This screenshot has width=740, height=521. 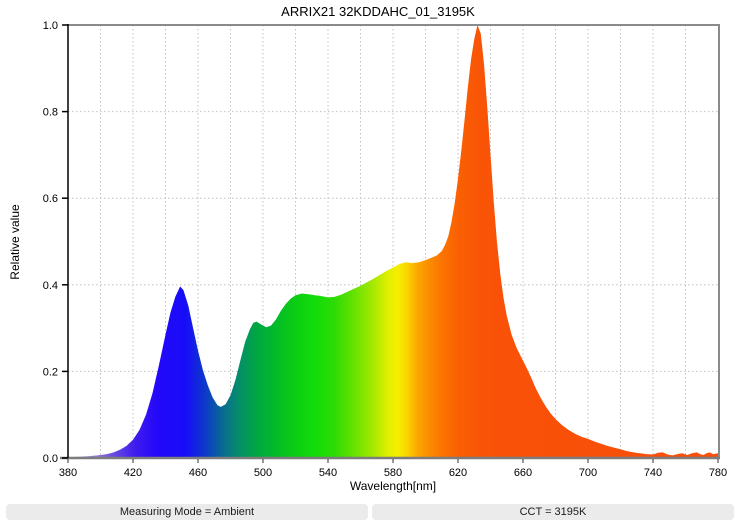 I want to click on y-tick-label: 1.0, so click(x=50, y=26).